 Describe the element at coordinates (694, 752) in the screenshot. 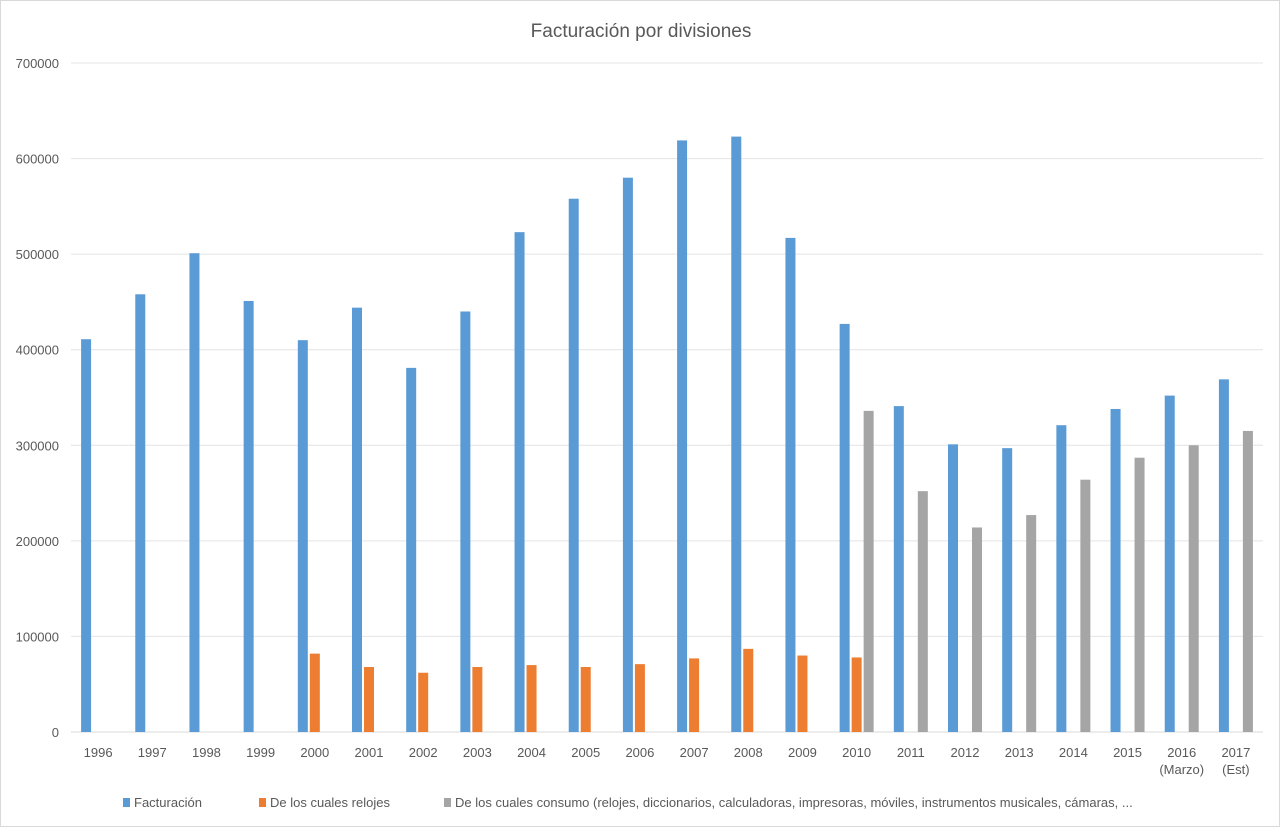

I see `x-tick-label: 2007` at that location.